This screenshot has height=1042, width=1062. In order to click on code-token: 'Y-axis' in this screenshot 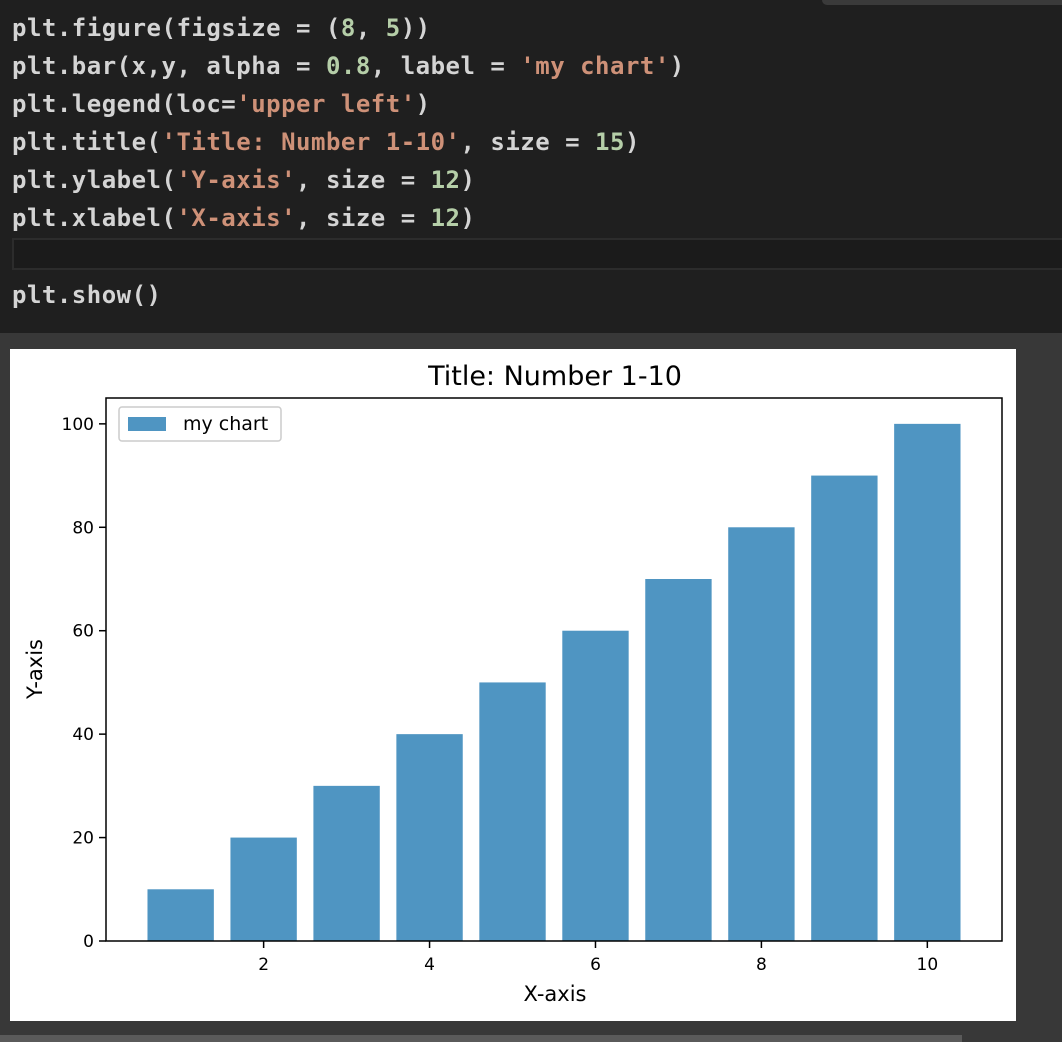, I will do `click(236, 180)`.